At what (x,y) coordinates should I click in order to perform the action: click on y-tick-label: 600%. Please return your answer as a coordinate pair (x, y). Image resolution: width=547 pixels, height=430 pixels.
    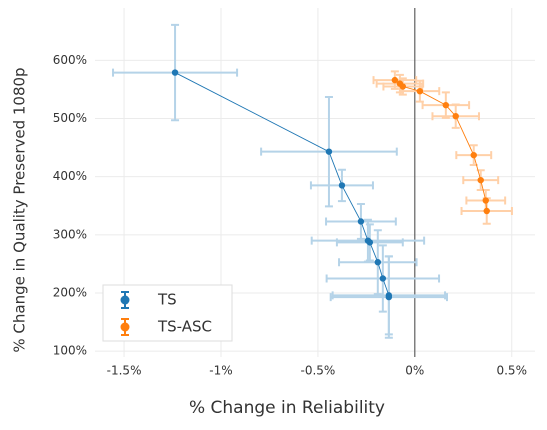
    Looking at the image, I should click on (70, 60).